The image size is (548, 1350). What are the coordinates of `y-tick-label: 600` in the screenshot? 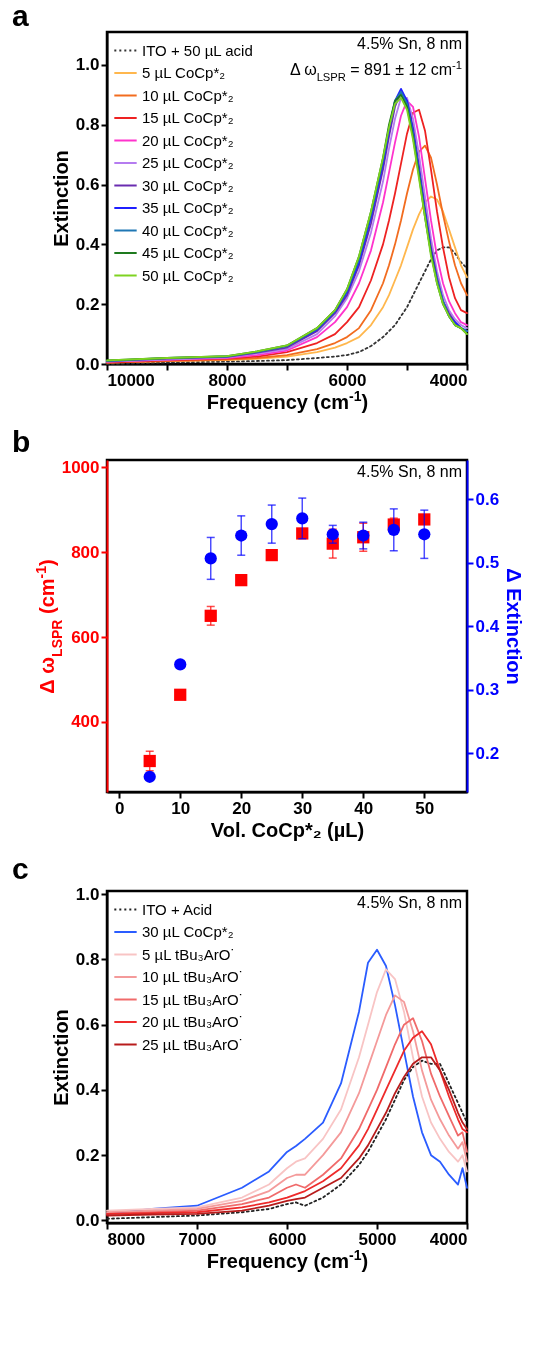 It's located at (85, 637).